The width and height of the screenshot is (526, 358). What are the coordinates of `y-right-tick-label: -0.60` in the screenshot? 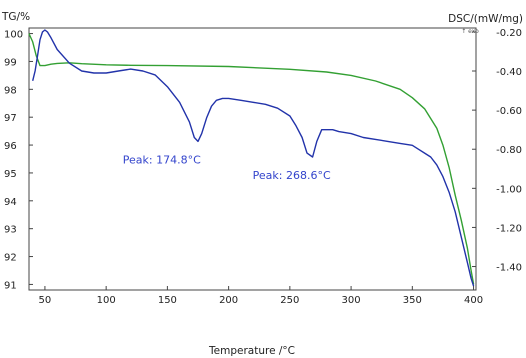 It's located at (509, 111).